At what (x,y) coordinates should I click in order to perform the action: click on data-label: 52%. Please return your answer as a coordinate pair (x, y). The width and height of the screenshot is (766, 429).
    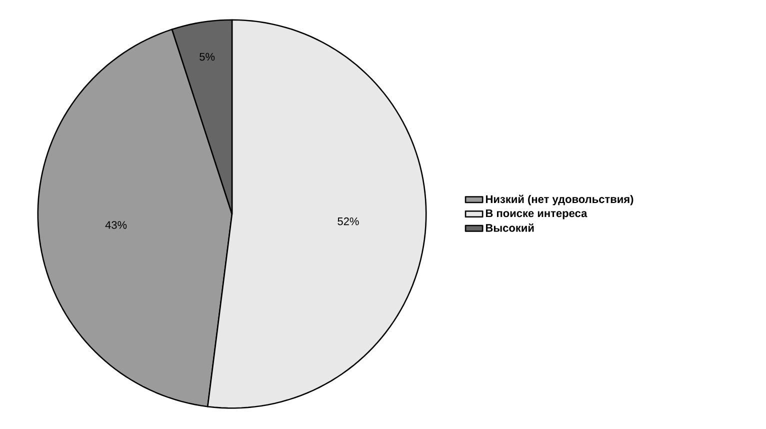
    Looking at the image, I should click on (348, 221).